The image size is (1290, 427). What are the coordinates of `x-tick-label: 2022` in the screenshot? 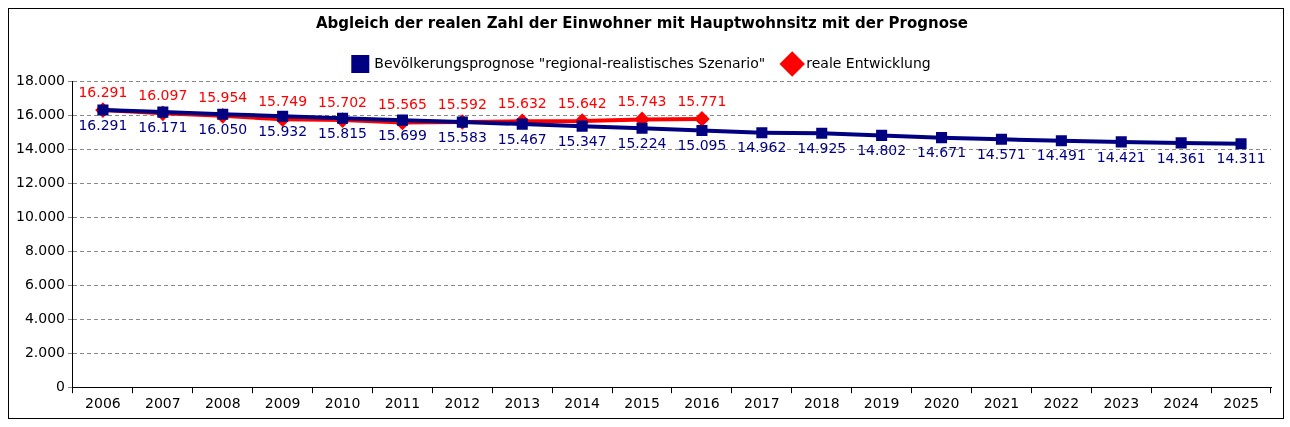 It's located at (1061, 403).